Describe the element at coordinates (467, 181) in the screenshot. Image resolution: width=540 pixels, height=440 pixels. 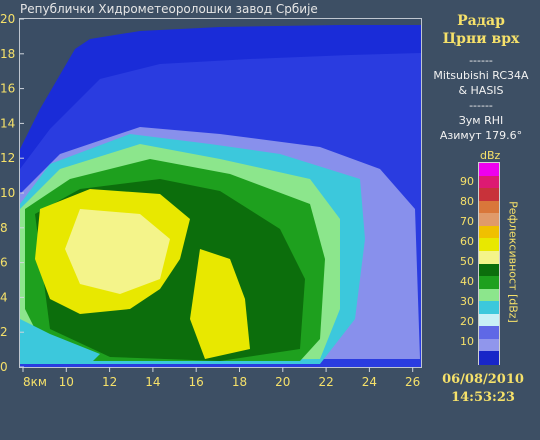
I see `colorbar-label: 90` at that location.